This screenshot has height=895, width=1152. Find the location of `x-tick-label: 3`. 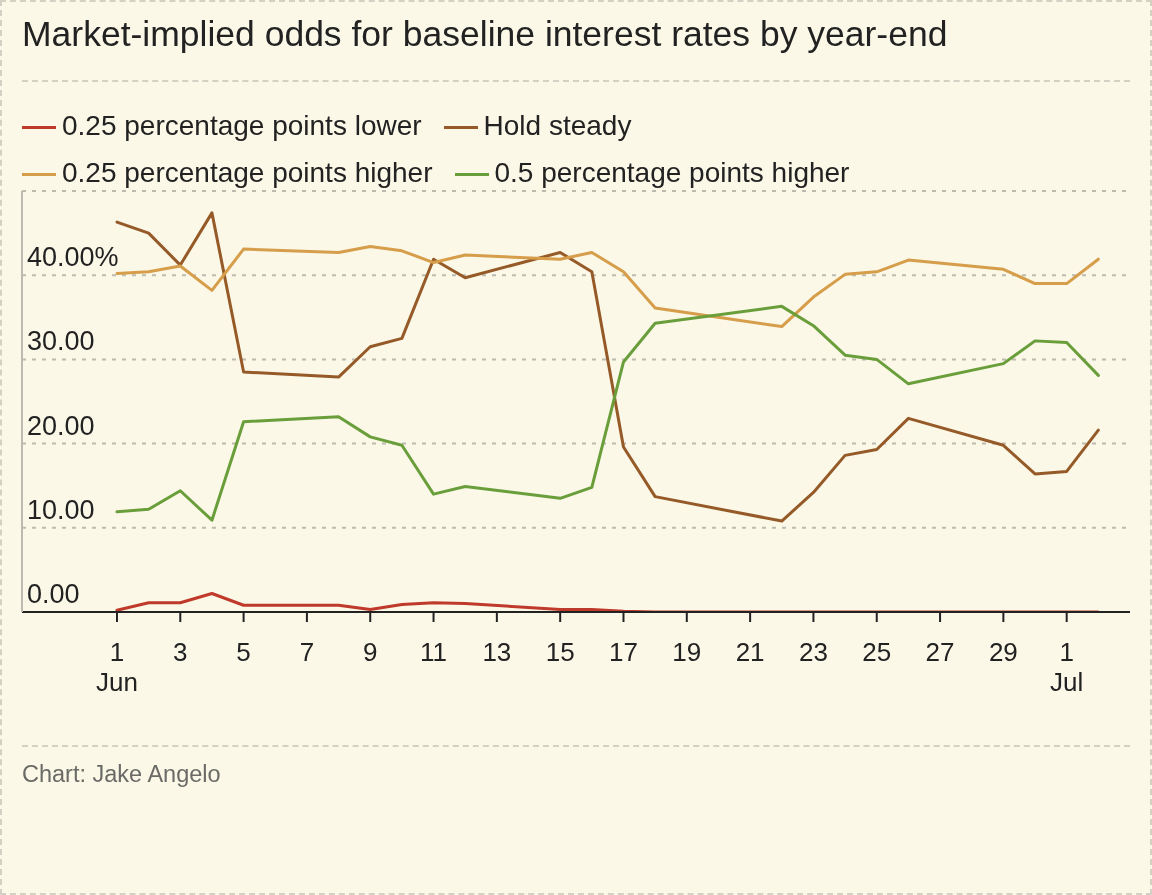

x-tick-label: 3 is located at coordinates (180, 652).